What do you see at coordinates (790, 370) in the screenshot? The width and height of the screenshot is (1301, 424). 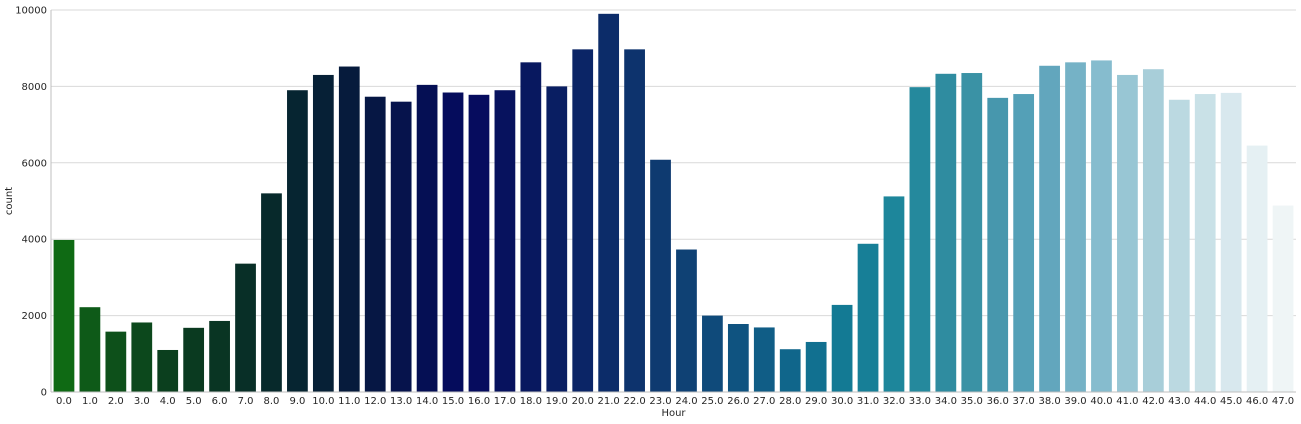 I see `bar-hour-28.0` at bounding box center [790, 370].